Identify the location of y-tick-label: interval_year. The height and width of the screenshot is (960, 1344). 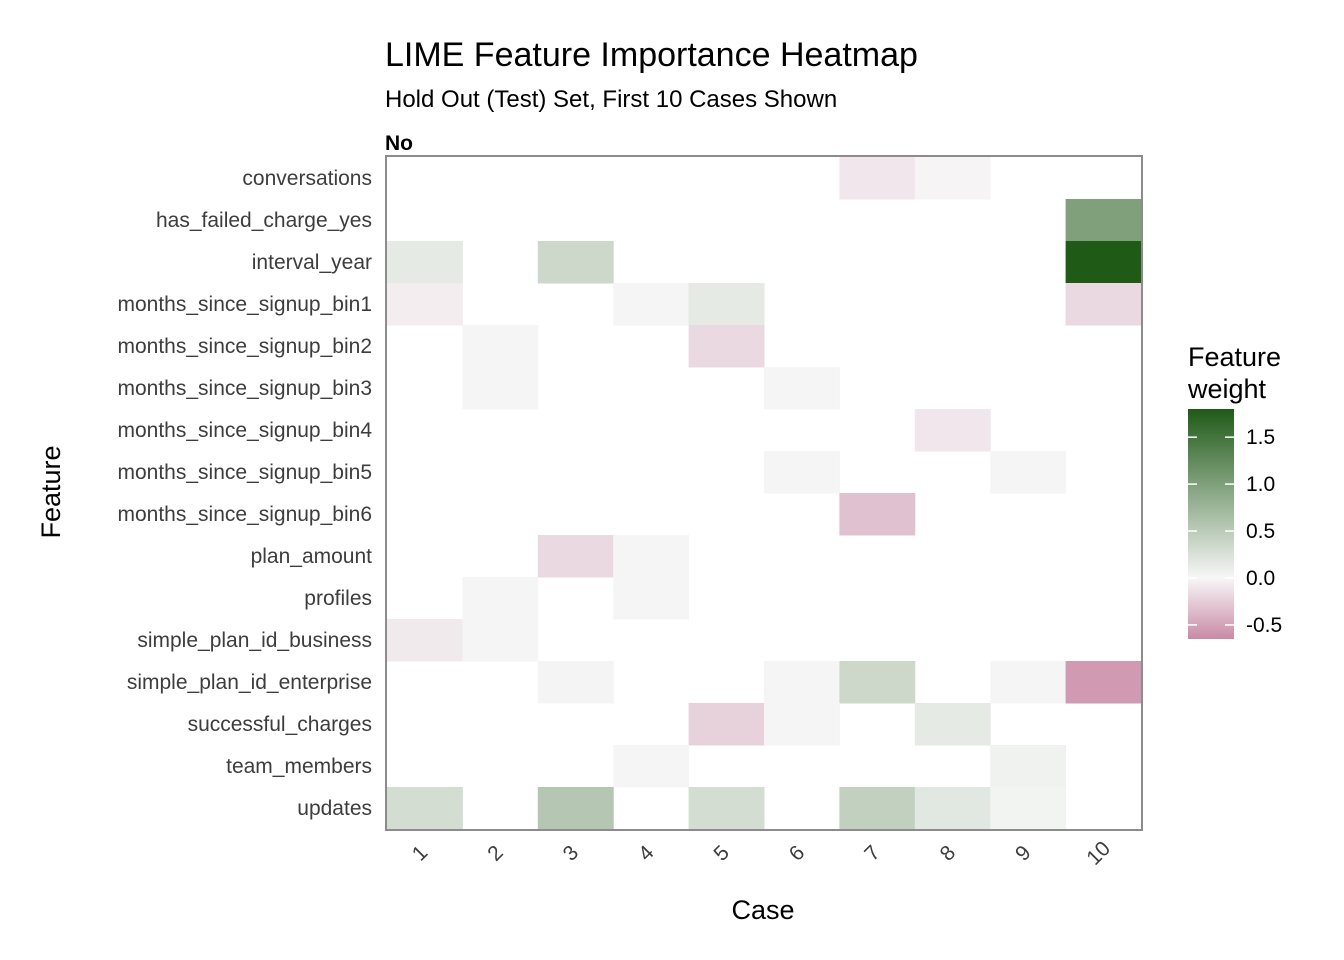
(312, 262).